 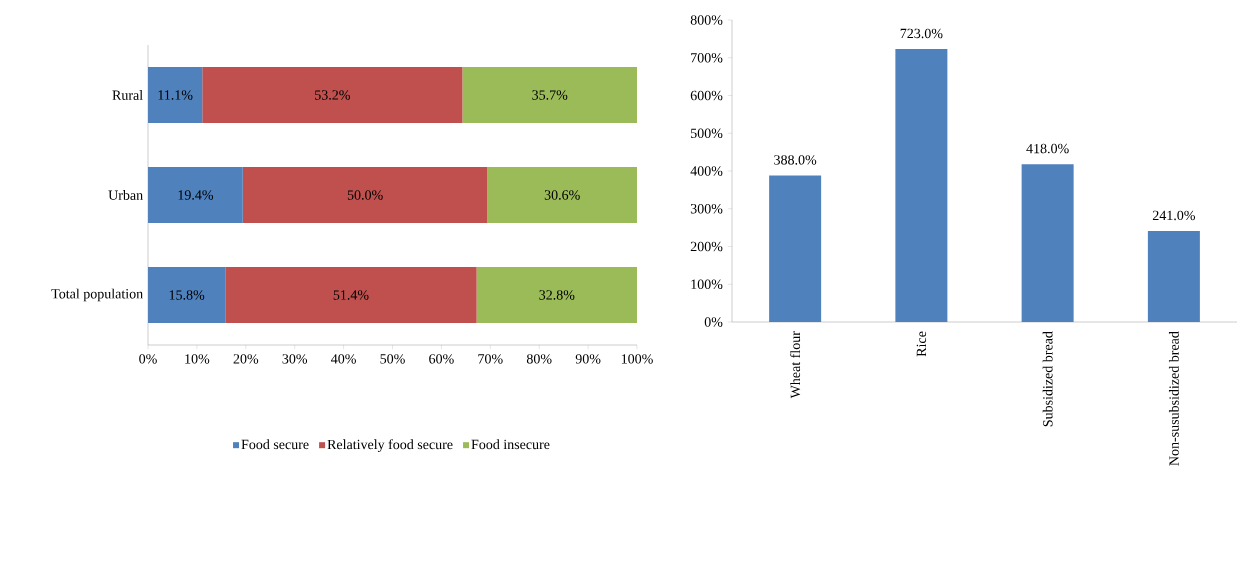 I want to click on y-tick-label: 0%, so click(x=713, y=322).